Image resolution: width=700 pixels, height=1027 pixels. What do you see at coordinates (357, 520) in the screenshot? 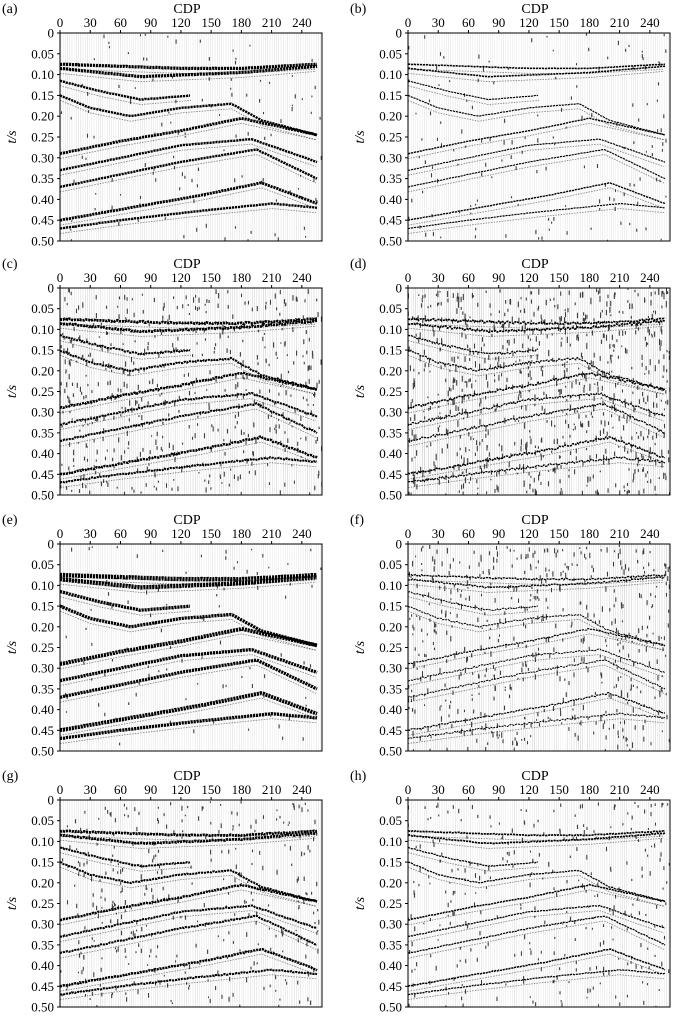
I see `panel-label: (f)` at bounding box center [357, 520].